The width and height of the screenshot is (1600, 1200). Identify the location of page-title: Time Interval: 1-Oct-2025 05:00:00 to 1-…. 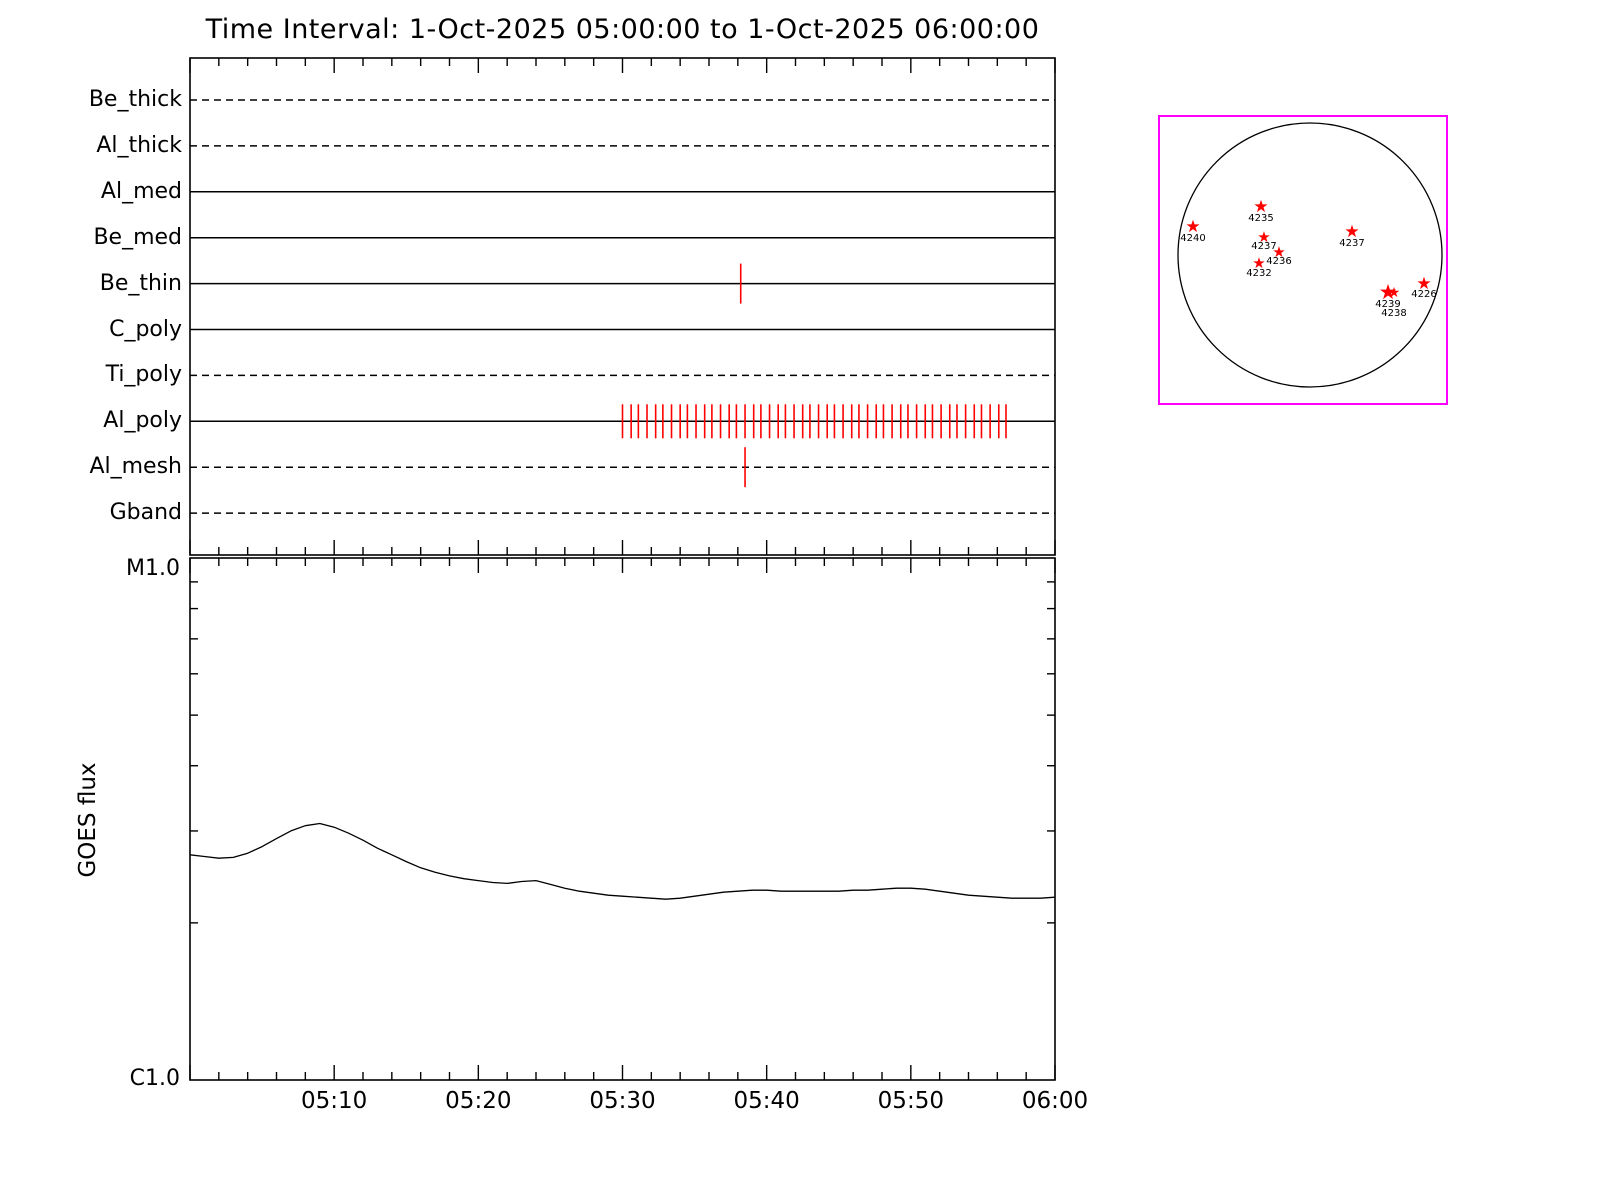
(622, 29).